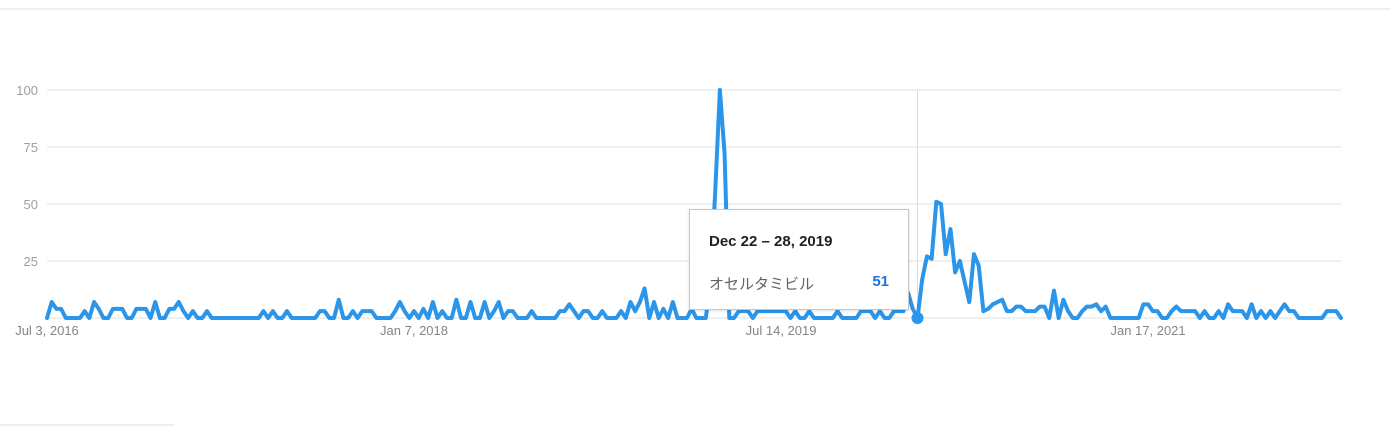 This screenshot has width=1400, height=428. What do you see at coordinates (917, 318) in the screenshot?
I see `hover-point` at bounding box center [917, 318].